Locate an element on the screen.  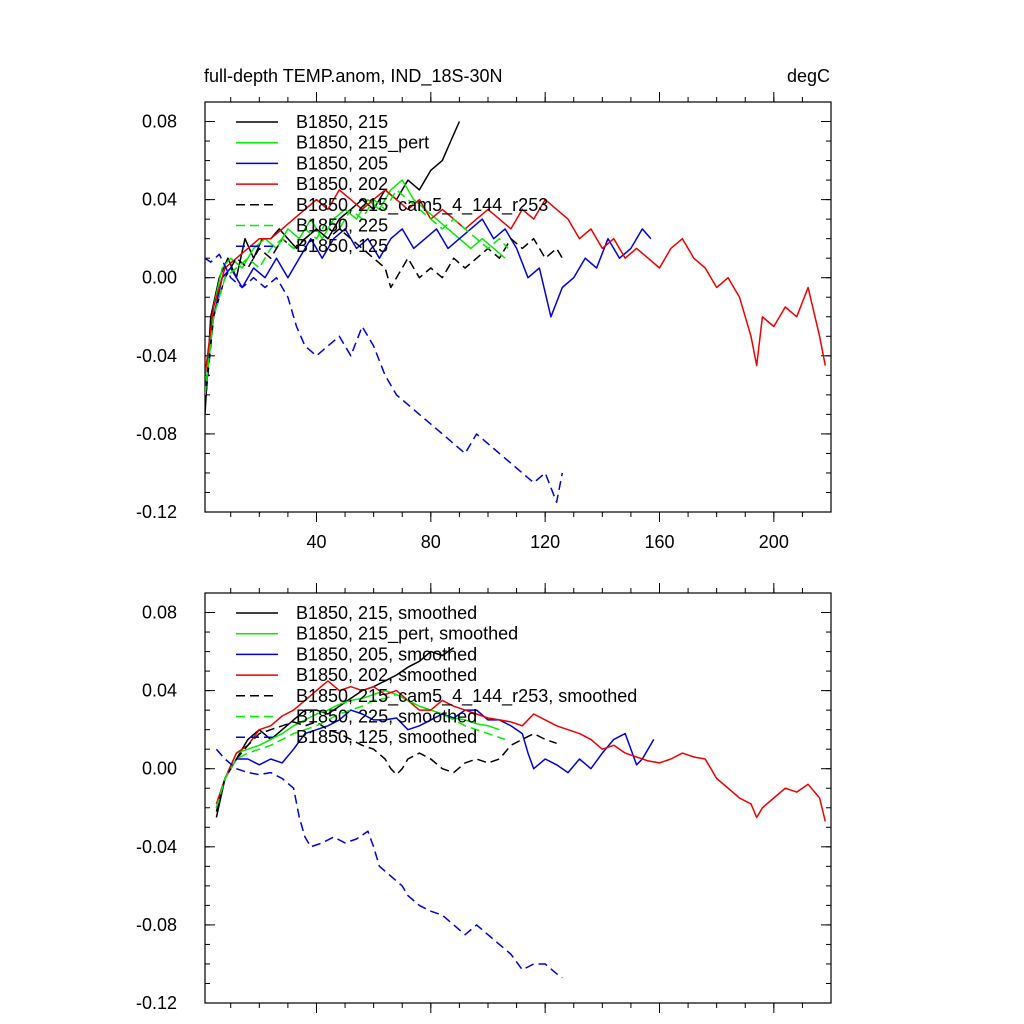
x-tick-label: 40 is located at coordinates (316, 542).